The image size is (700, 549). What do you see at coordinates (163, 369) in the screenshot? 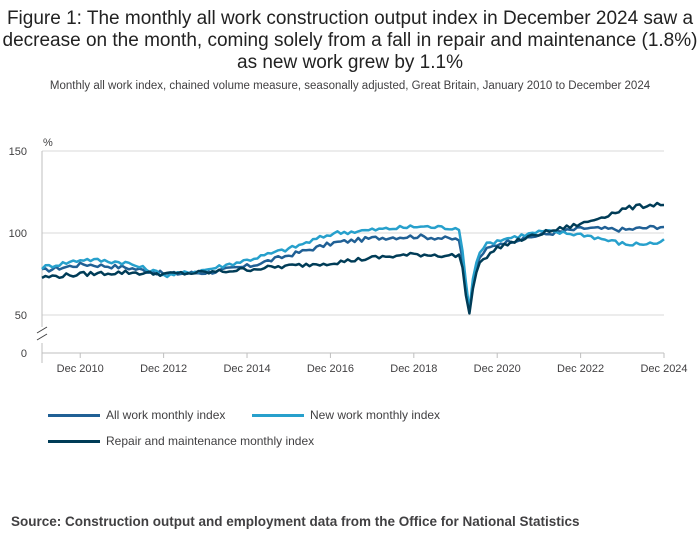
I see `x-tick-label: Dec 2012` at bounding box center [163, 369].